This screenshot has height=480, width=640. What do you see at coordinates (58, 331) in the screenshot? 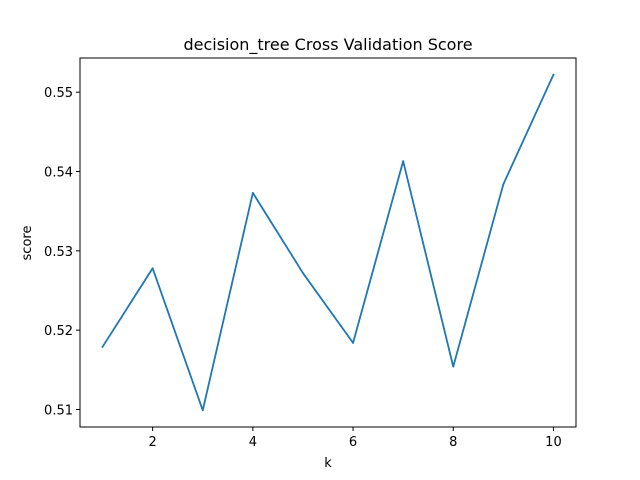
I see `y-tick-label: 0.52` at bounding box center [58, 331].